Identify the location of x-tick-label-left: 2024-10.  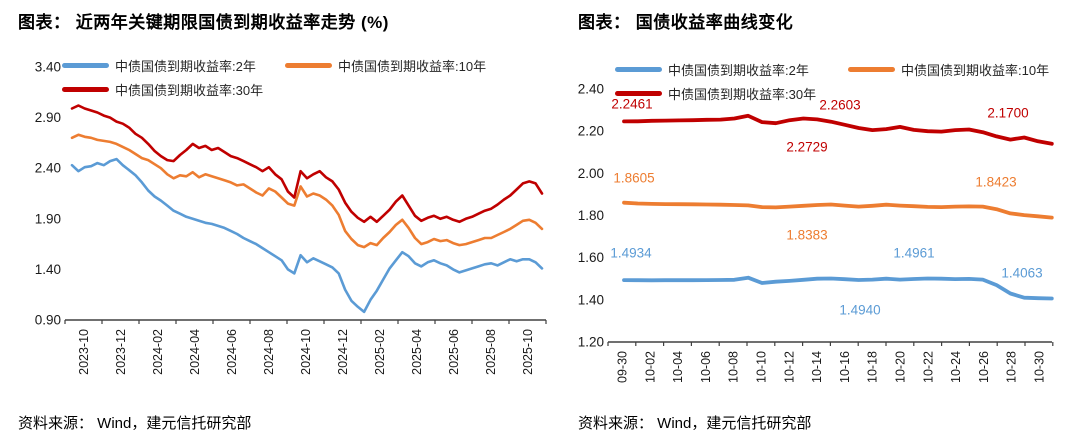
(306, 352).